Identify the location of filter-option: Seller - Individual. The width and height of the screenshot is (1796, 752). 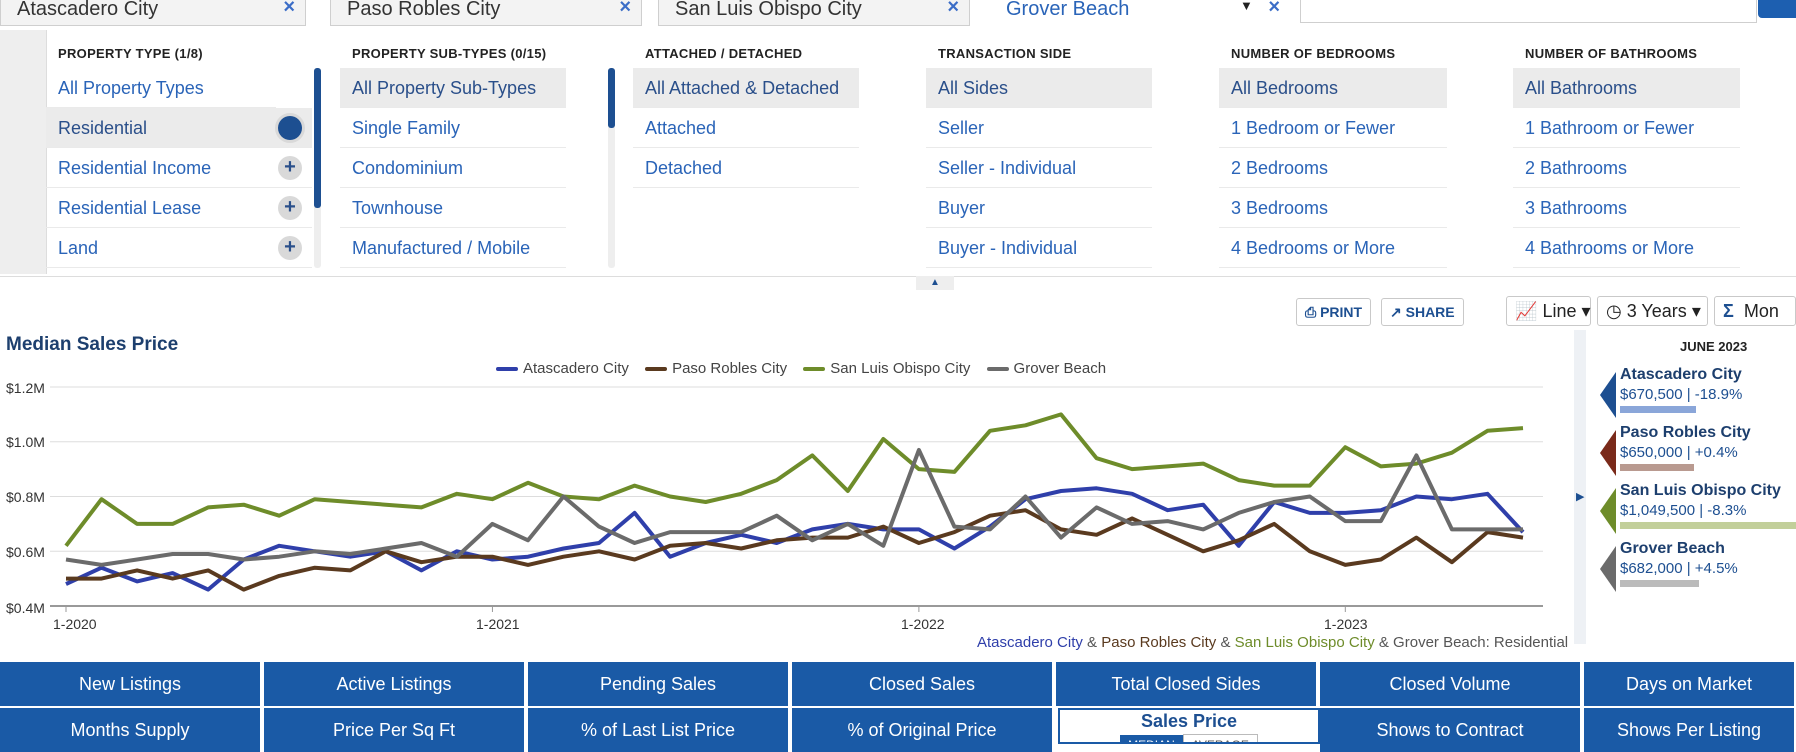
(1039, 168).